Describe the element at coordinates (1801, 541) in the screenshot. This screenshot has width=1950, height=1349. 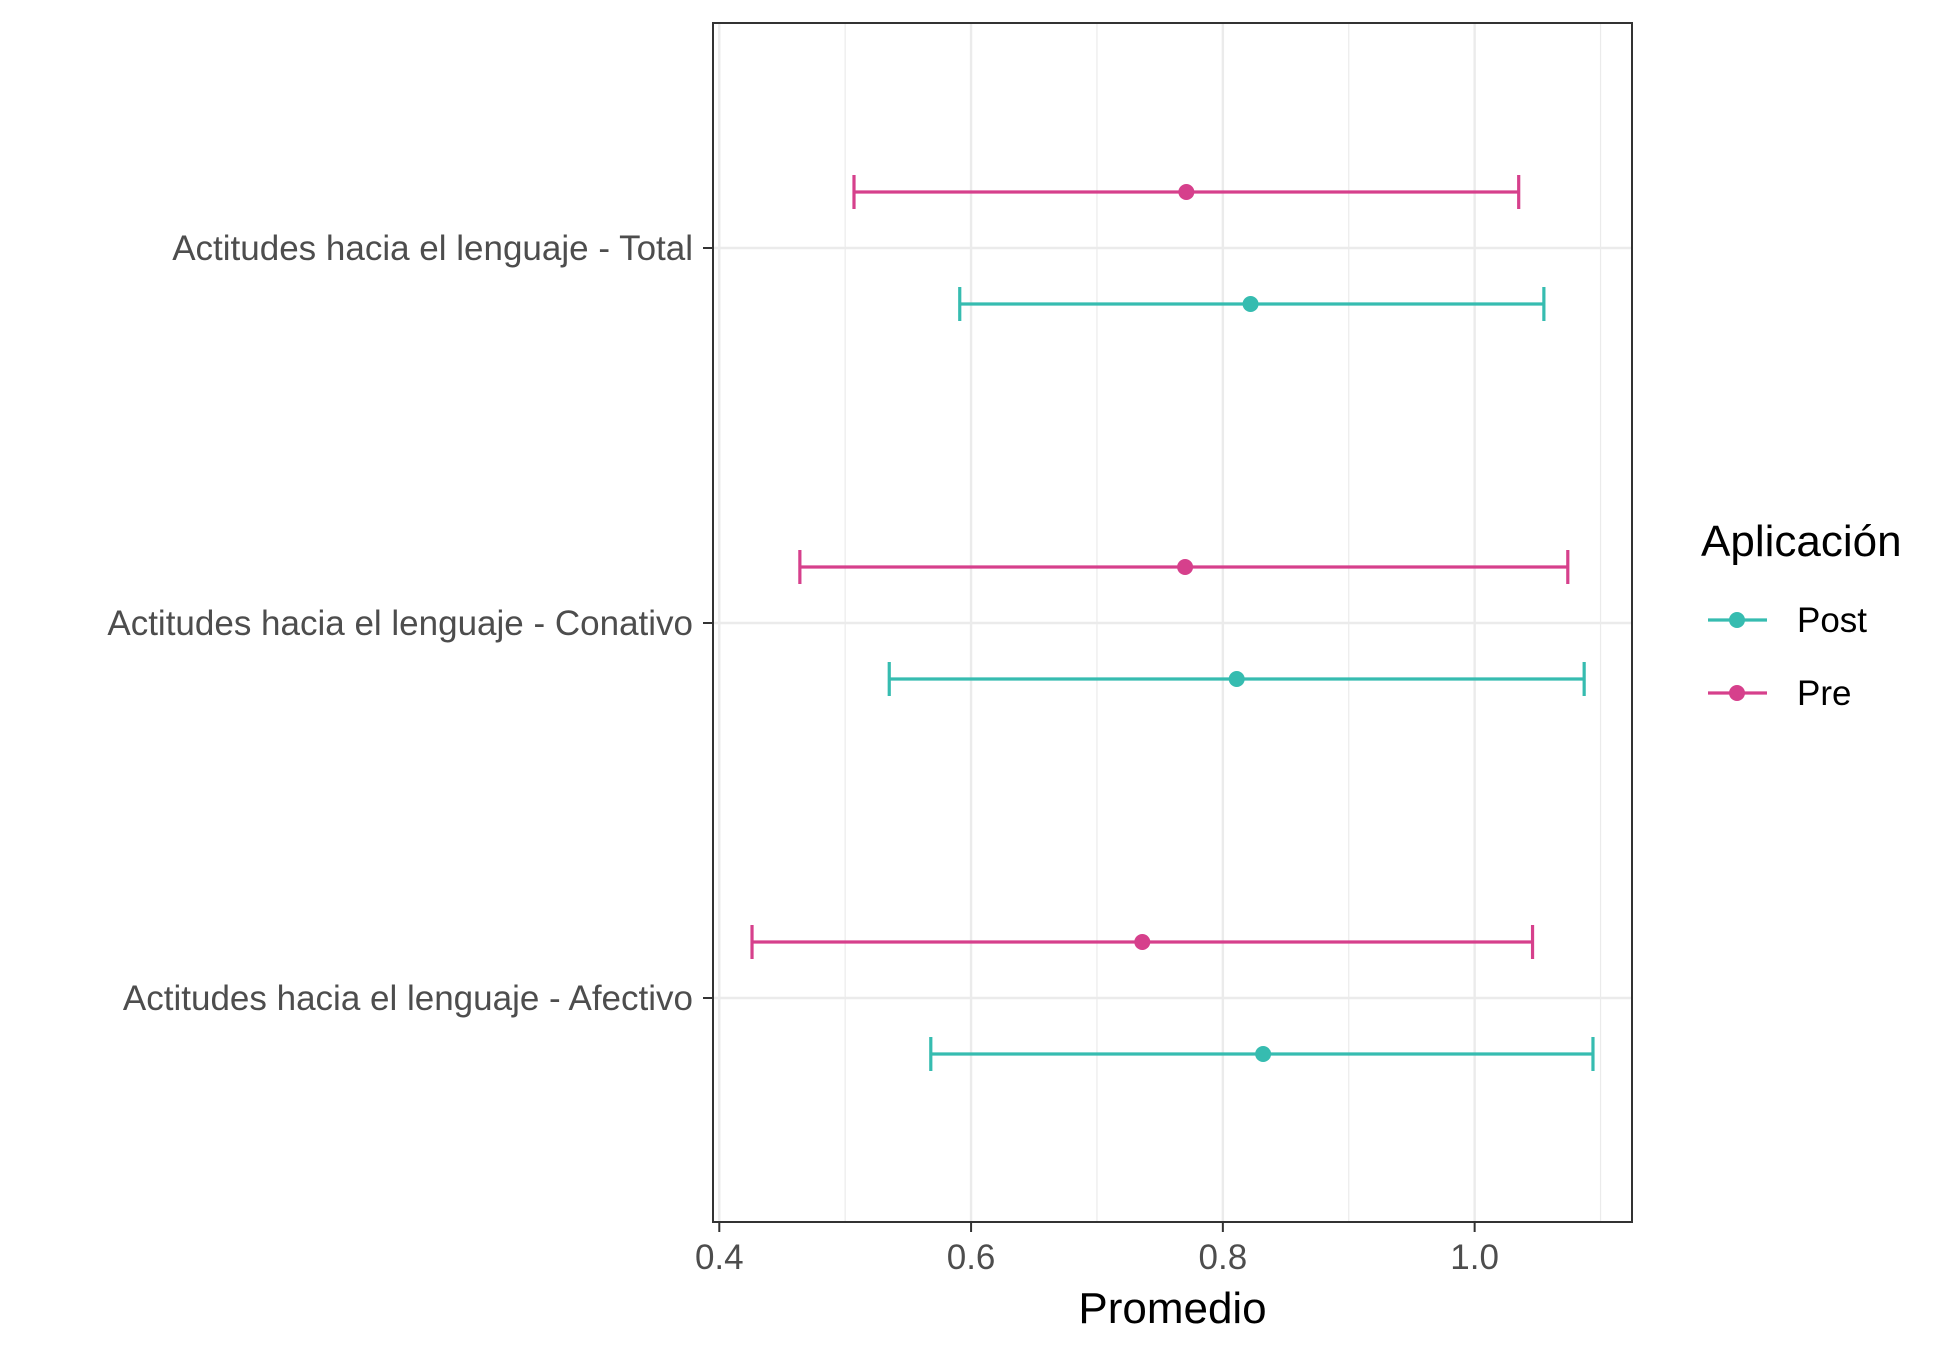
I see `legend-title: Aplicación` at that location.